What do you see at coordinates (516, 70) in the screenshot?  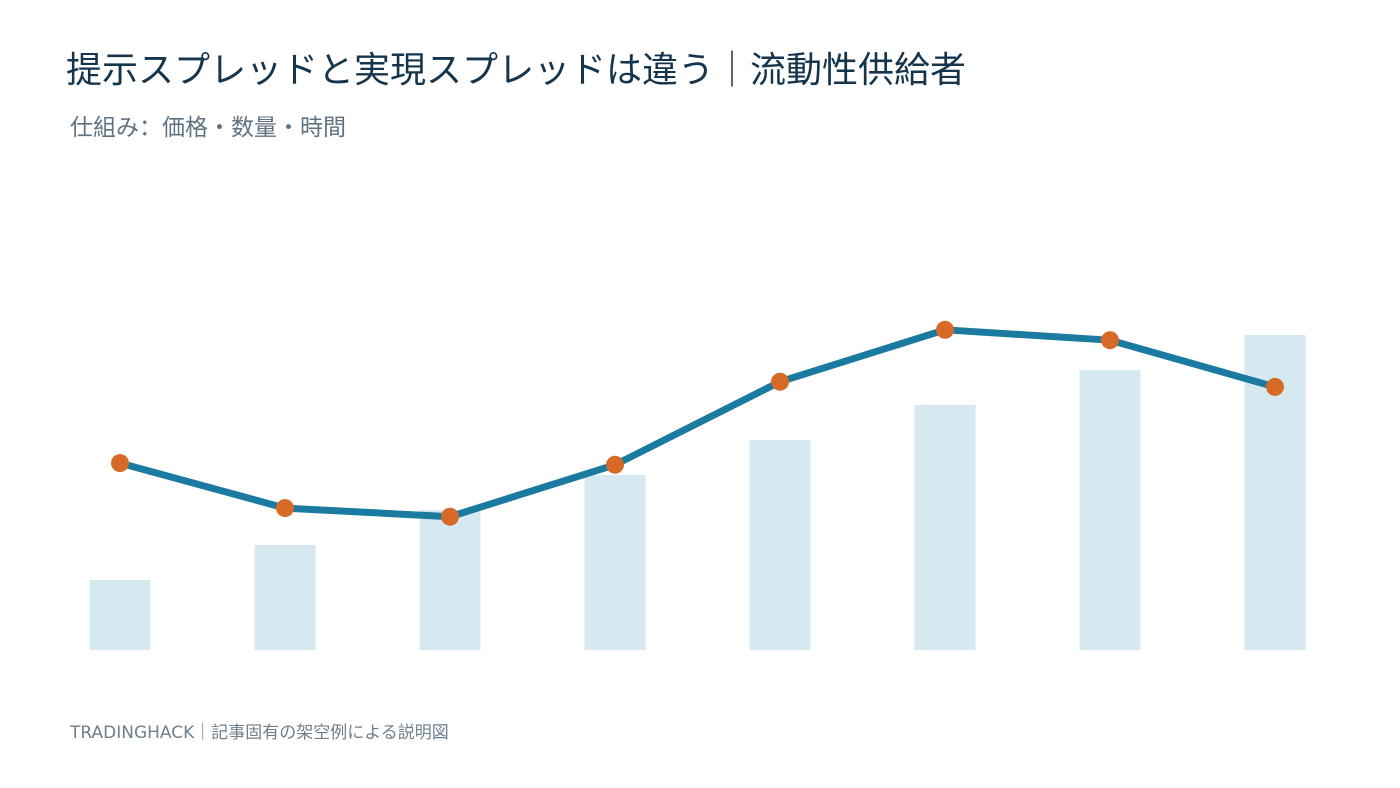 I see `chart-title: 提示スプレッドと実現スプレッドは違う｜流動性供給者` at bounding box center [516, 70].